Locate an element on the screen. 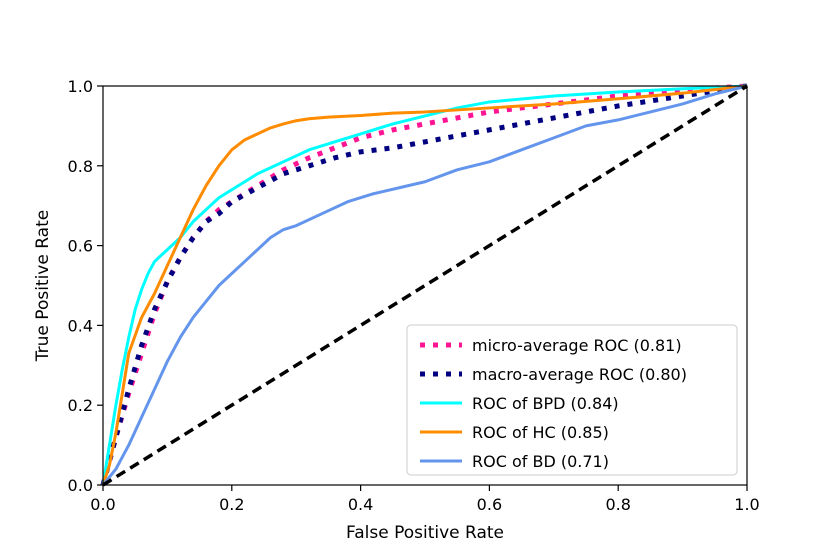  y-tick-label: 0.2 is located at coordinates (80, 405).